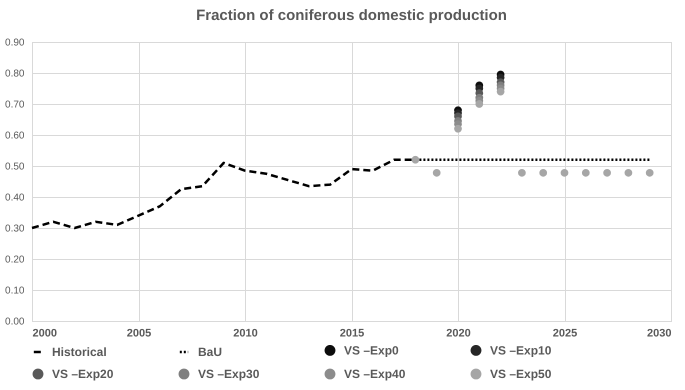 The width and height of the screenshot is (685, 390). I want to click on legend-label: VS –Exp40, so click(375, 374).